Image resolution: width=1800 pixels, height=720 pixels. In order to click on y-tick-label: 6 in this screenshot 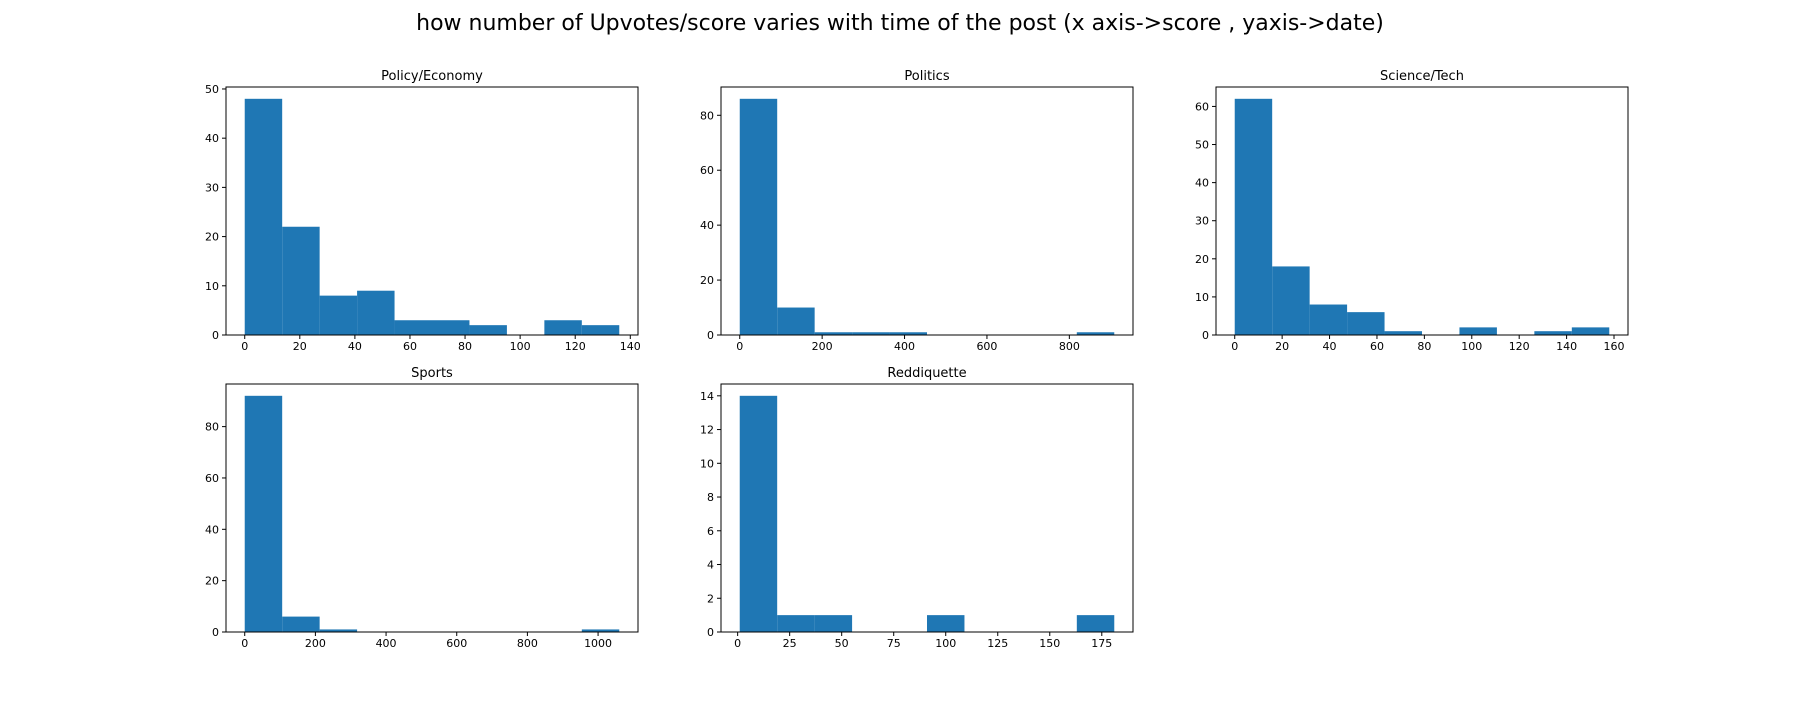, I will do `click(710, 531)`.